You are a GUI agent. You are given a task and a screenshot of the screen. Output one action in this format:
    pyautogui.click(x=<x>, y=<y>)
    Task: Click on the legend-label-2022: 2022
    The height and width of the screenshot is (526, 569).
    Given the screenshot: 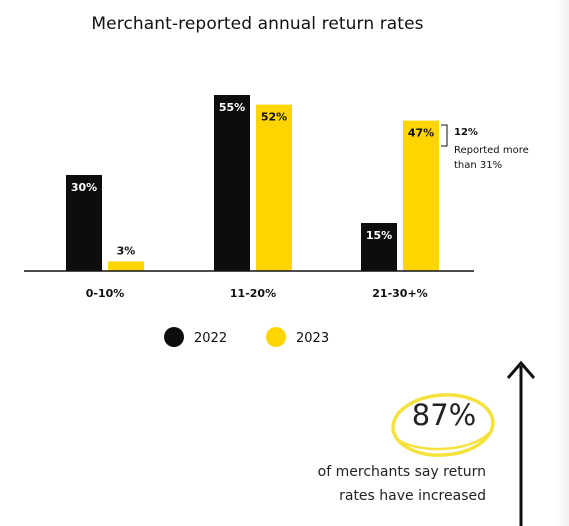 What is the action you would take?
    pyautogui.click(x=210, y=338)
    